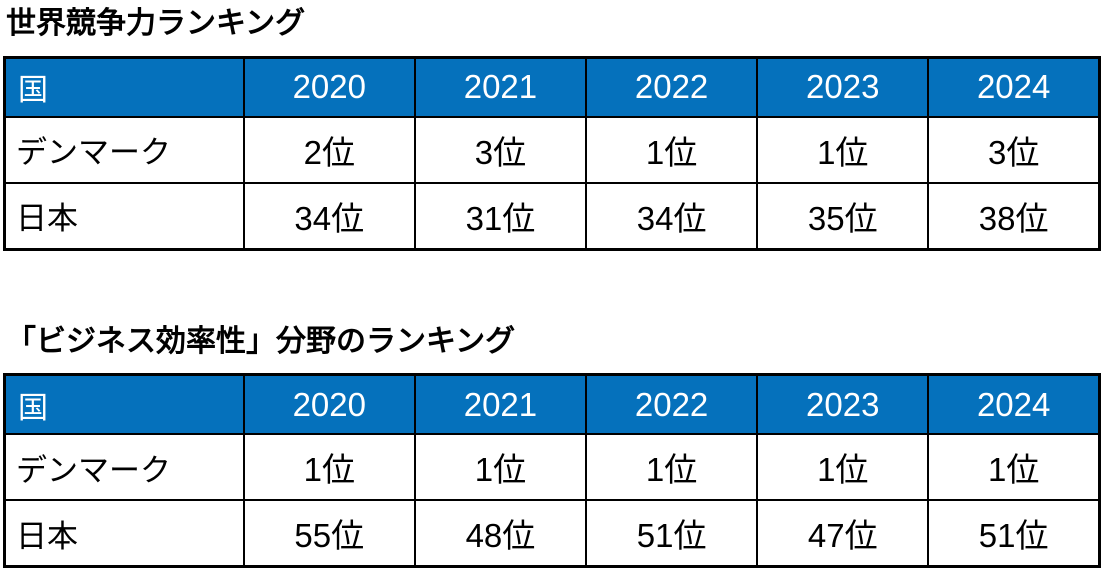  Describe the element at coordinates (500, 215) in the screenshot. I see `rank-cell: 31位` at that location.